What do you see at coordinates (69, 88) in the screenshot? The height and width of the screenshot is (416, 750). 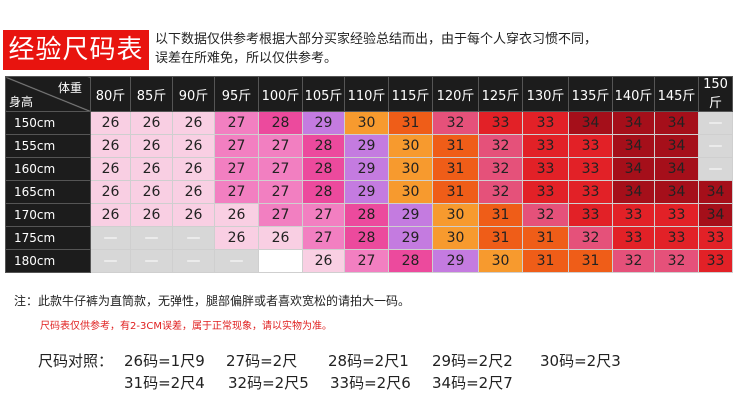 I see `corner-weight-label: 体重` at bounding box center [69, 88].